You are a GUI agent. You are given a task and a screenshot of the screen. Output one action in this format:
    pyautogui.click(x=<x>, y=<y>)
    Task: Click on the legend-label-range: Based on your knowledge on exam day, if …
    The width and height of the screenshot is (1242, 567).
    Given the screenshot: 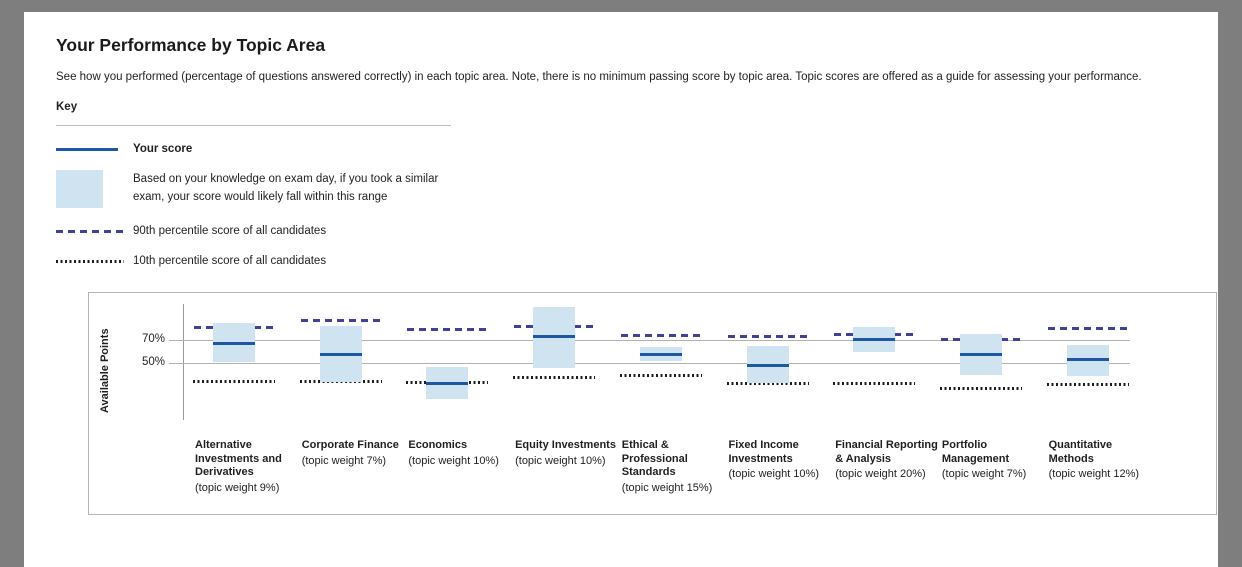 What is the action you would take?
    pyautogui.click(x=286, y=188)
    